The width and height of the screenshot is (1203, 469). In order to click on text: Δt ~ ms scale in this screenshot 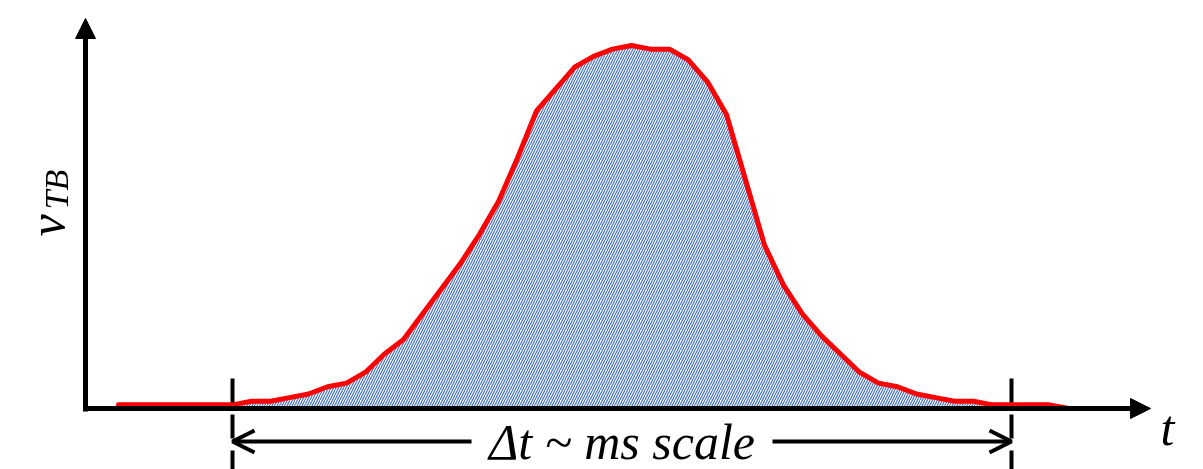, I will do `click(621, 441)`.